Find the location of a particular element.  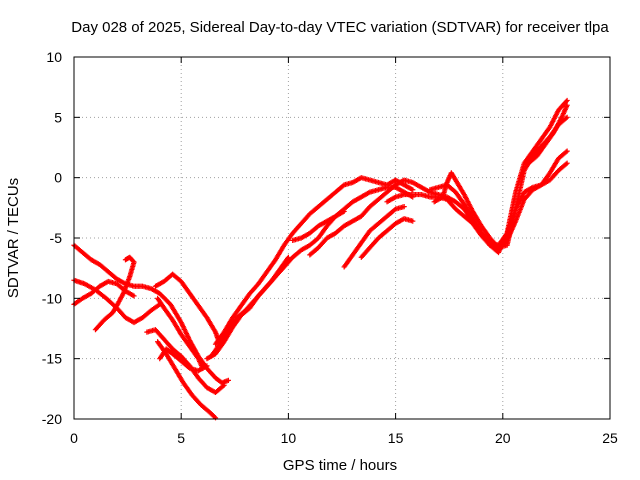

y-tick-label: 5 is located at coordinates (58, 117).